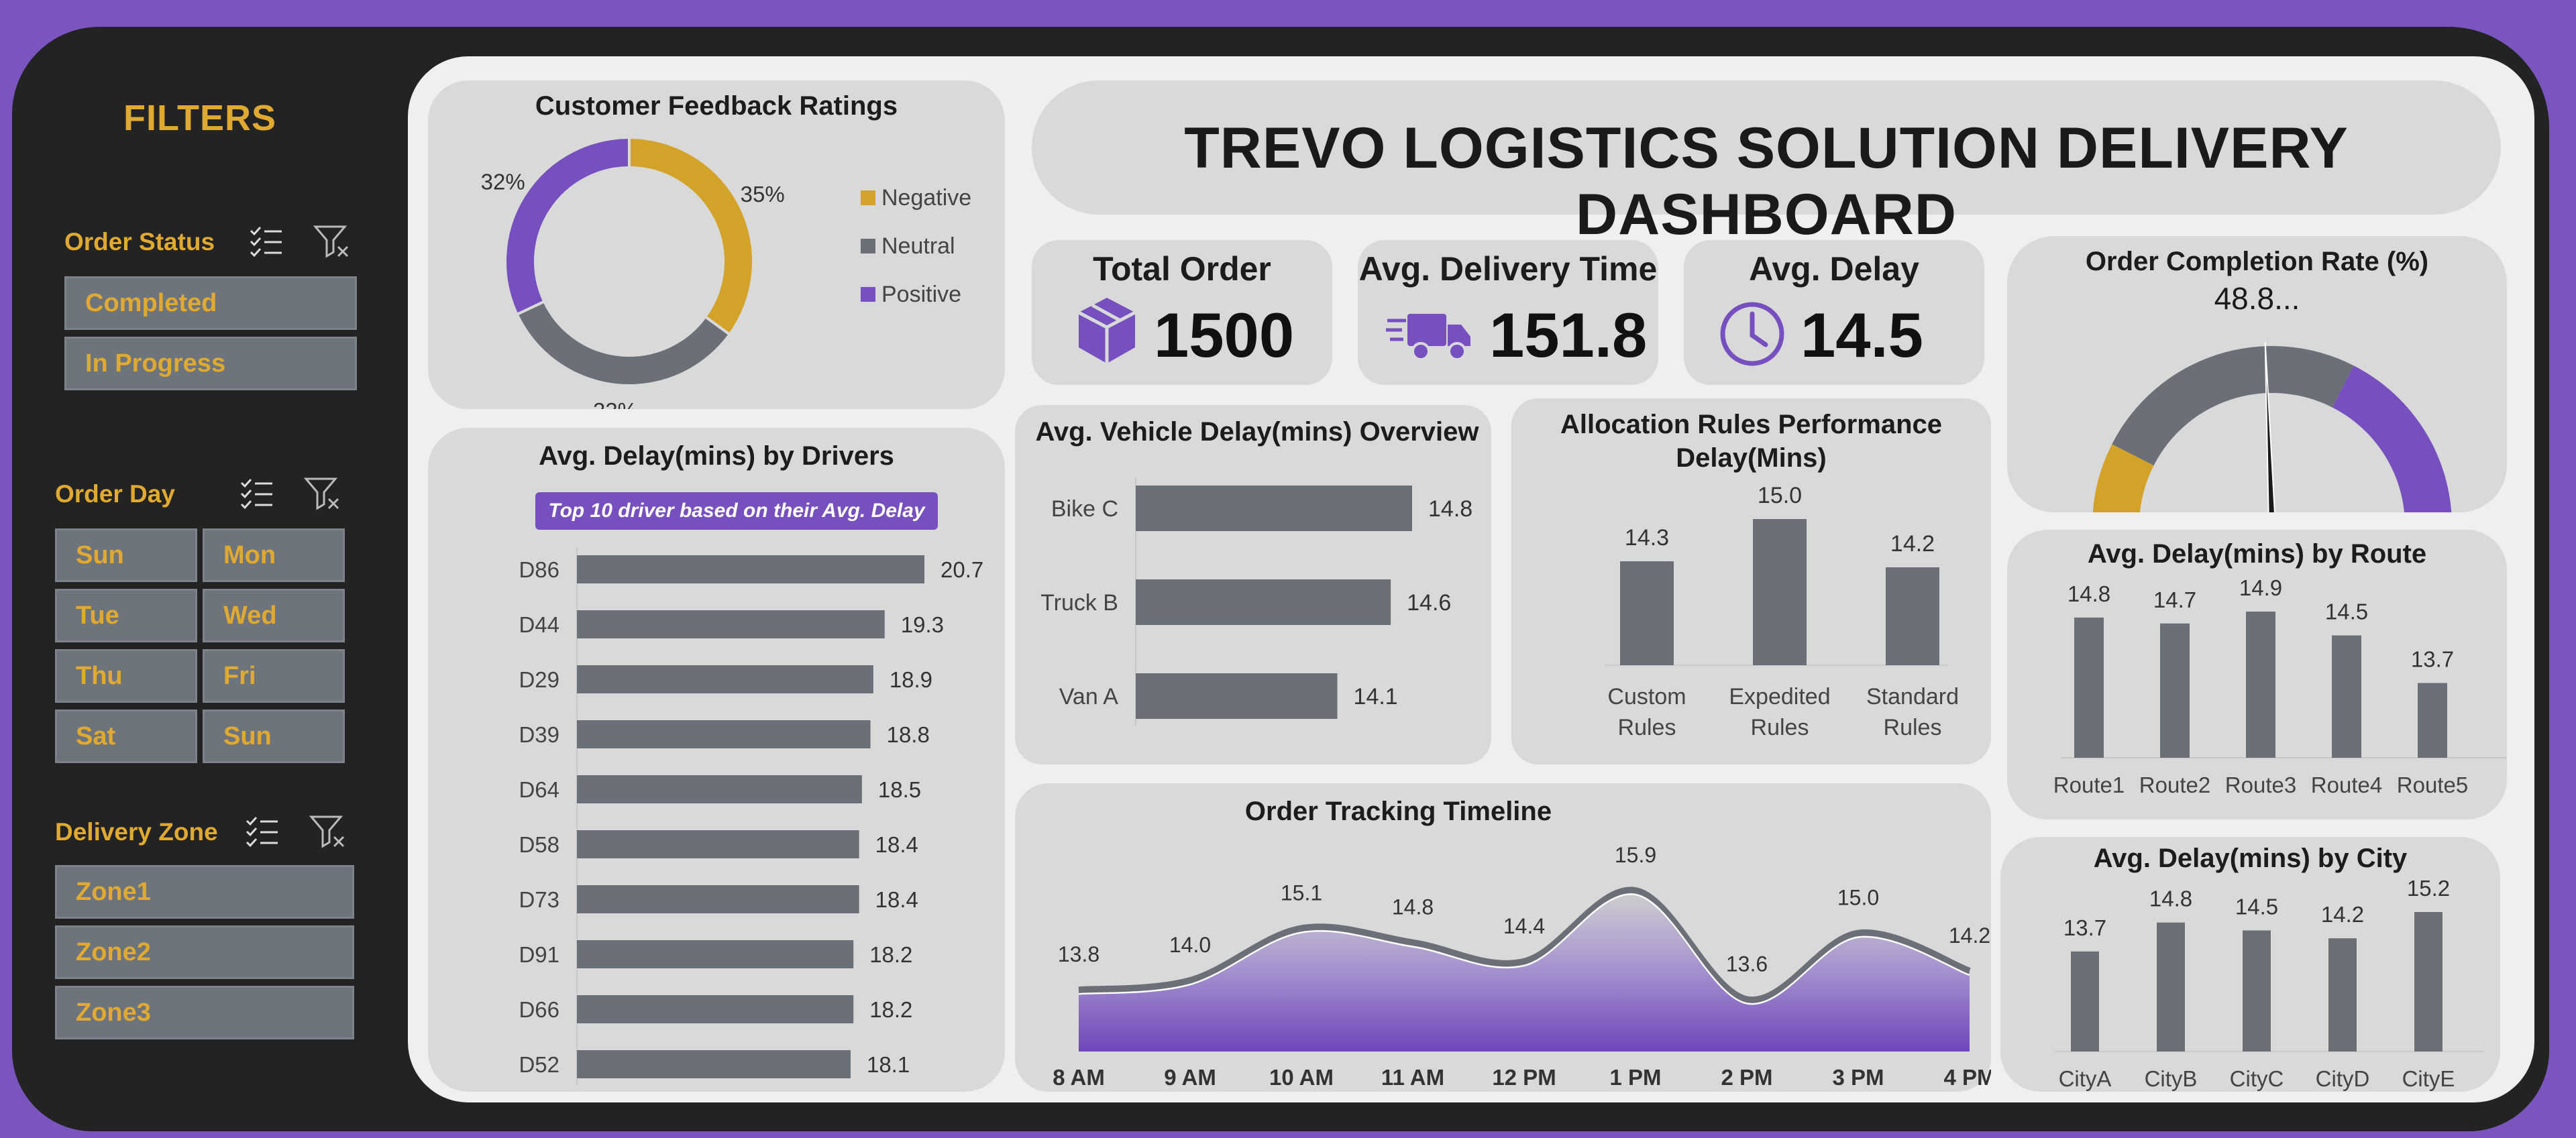 This screenshot has width=2576, height=1138. What do you see at coordinates (2260, 685) in the screenshot?
I see `bar-route3` at bounding box center [2260, 685].